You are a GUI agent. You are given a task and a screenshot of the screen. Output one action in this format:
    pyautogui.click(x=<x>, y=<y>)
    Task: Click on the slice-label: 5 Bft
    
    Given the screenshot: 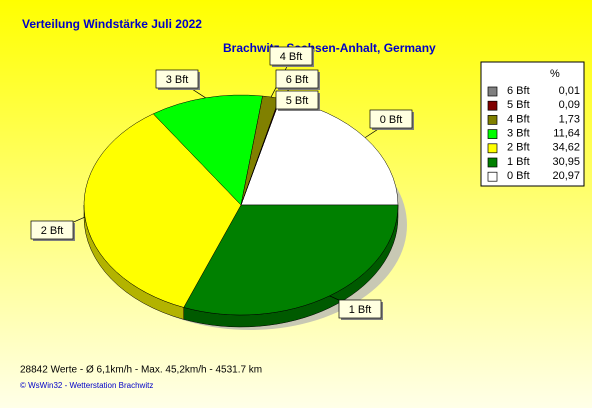 What is the action you would take?
    pyautogui.click(x=297, y=101)
    